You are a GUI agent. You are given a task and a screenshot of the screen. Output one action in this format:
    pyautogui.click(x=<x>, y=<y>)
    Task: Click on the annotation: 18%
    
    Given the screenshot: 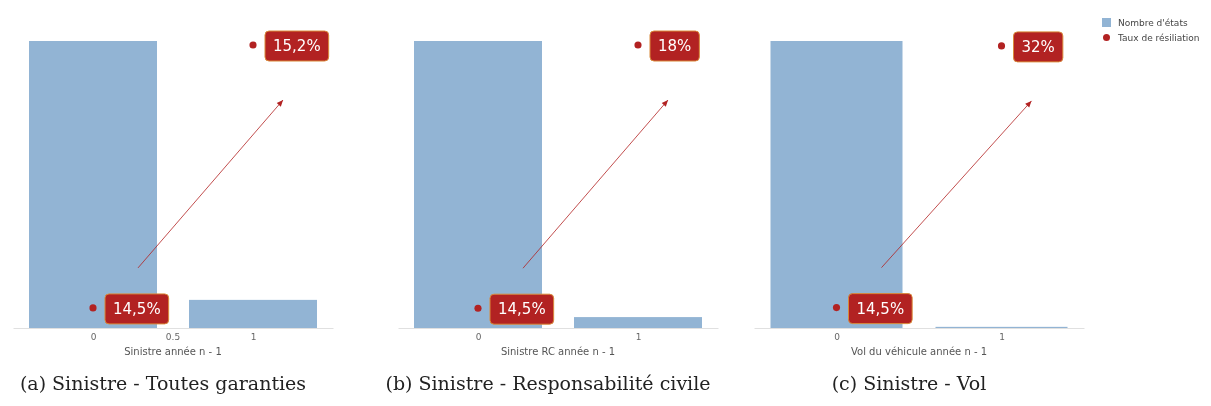 What is the action you would take?
    pyautogui.click(x=675, y=46)
    